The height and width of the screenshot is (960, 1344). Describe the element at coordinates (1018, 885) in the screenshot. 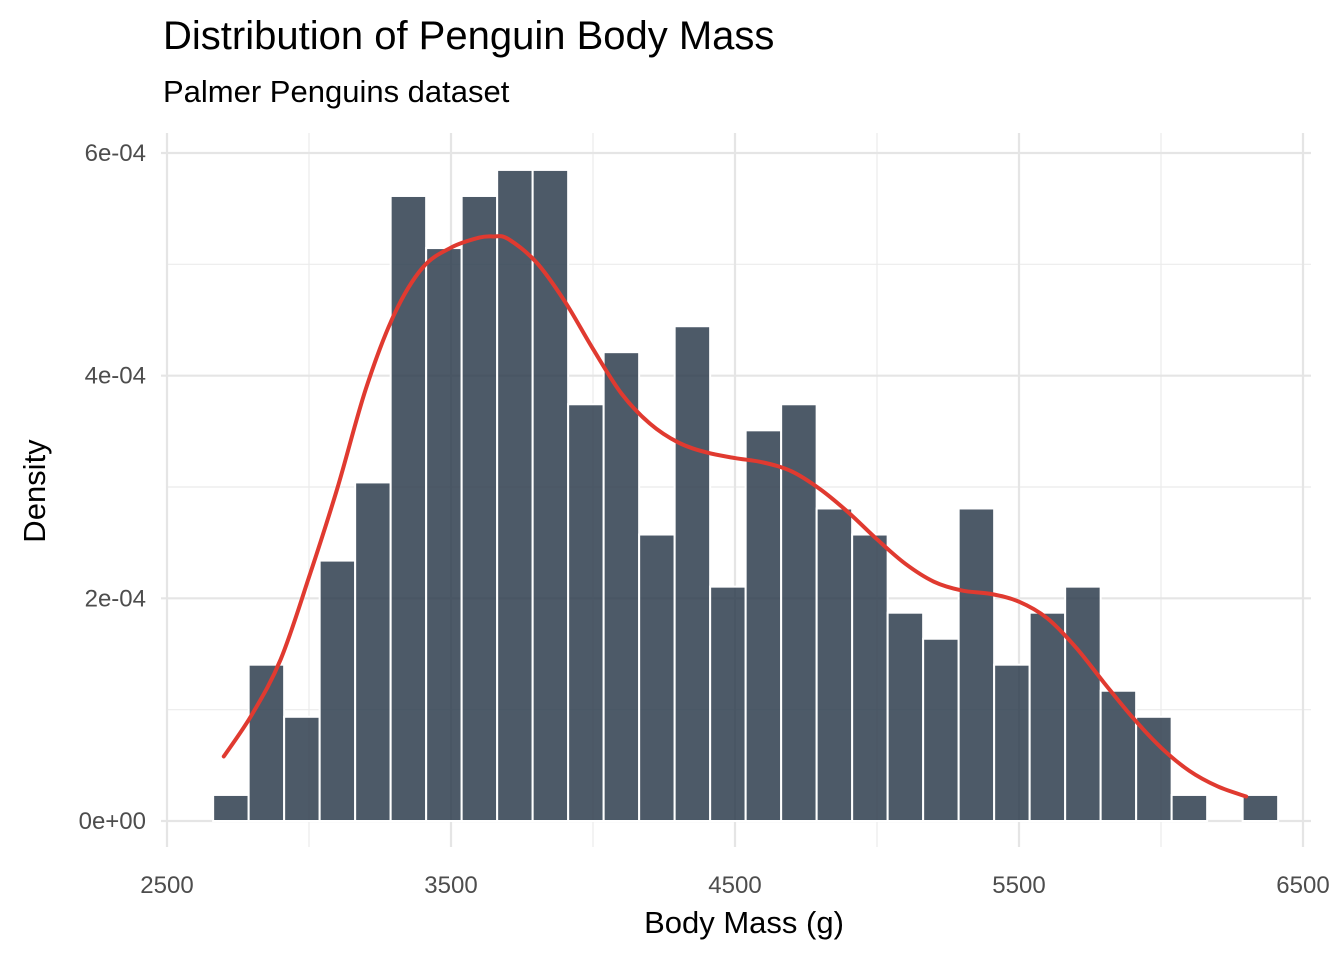

I see `x-tick-label: 5500` at that location.